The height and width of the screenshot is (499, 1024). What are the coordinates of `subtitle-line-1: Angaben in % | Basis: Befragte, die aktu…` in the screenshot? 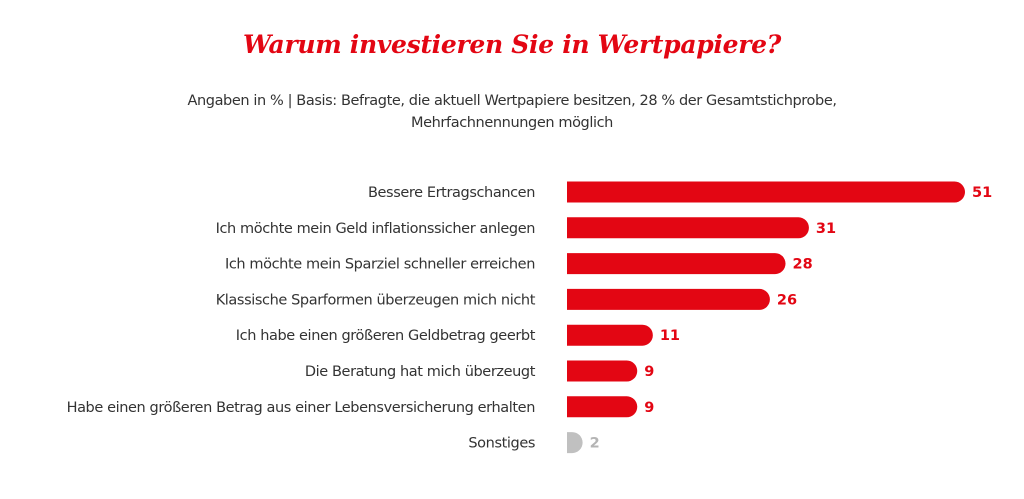 It's located at (512, 101).